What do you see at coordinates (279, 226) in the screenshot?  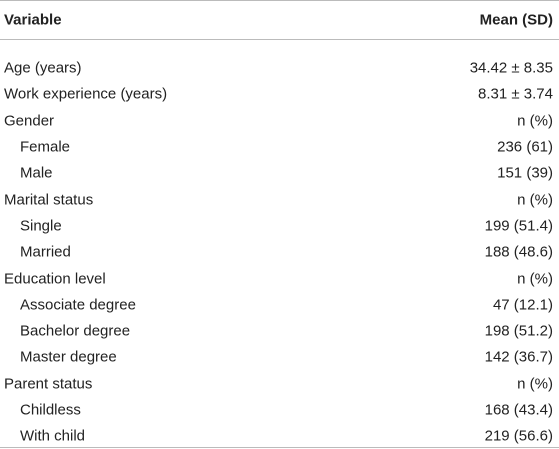 I see `table-row: Single 199 (51.4)` at bounding box center [279, 226].